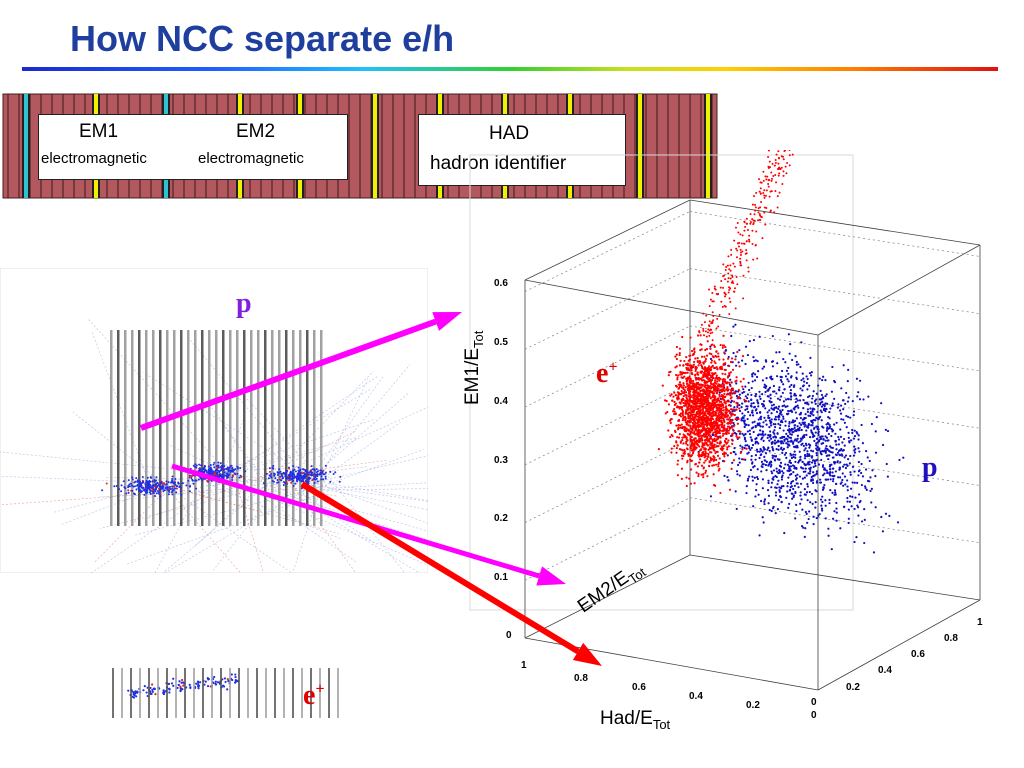 This screenshot has height=768, width=1024. What do you see at coordinates (128, 690) in the screenshot?
I see `electron-hit` at bounding box center [128, 690].